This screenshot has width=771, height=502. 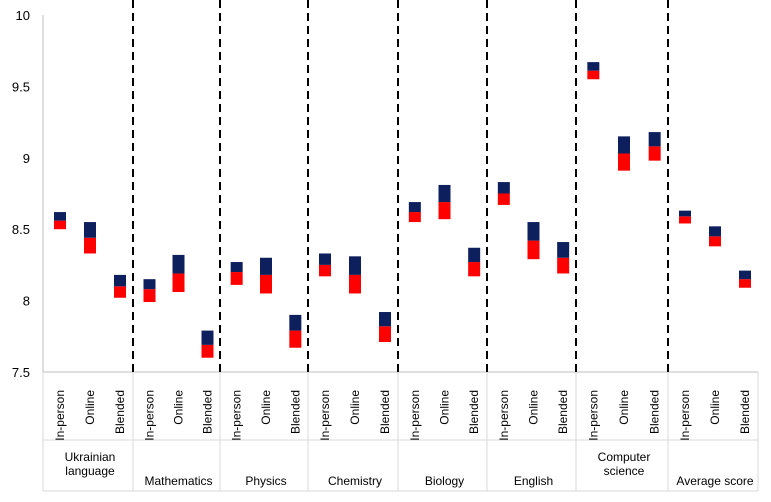 What do you see at coordinates (624, 471) in the screenshot?
I see `group-label: science` at bounding box center [624, 471].